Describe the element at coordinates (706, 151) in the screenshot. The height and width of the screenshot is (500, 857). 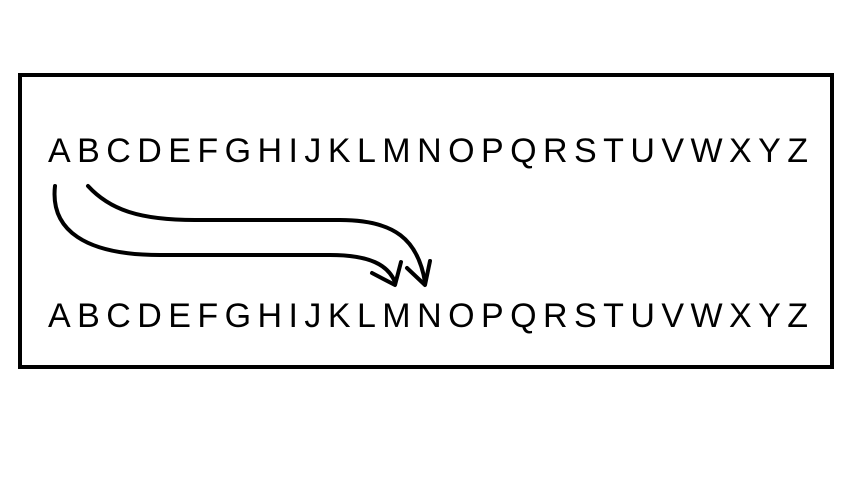
I see `plain-letter-w: W` at that location.